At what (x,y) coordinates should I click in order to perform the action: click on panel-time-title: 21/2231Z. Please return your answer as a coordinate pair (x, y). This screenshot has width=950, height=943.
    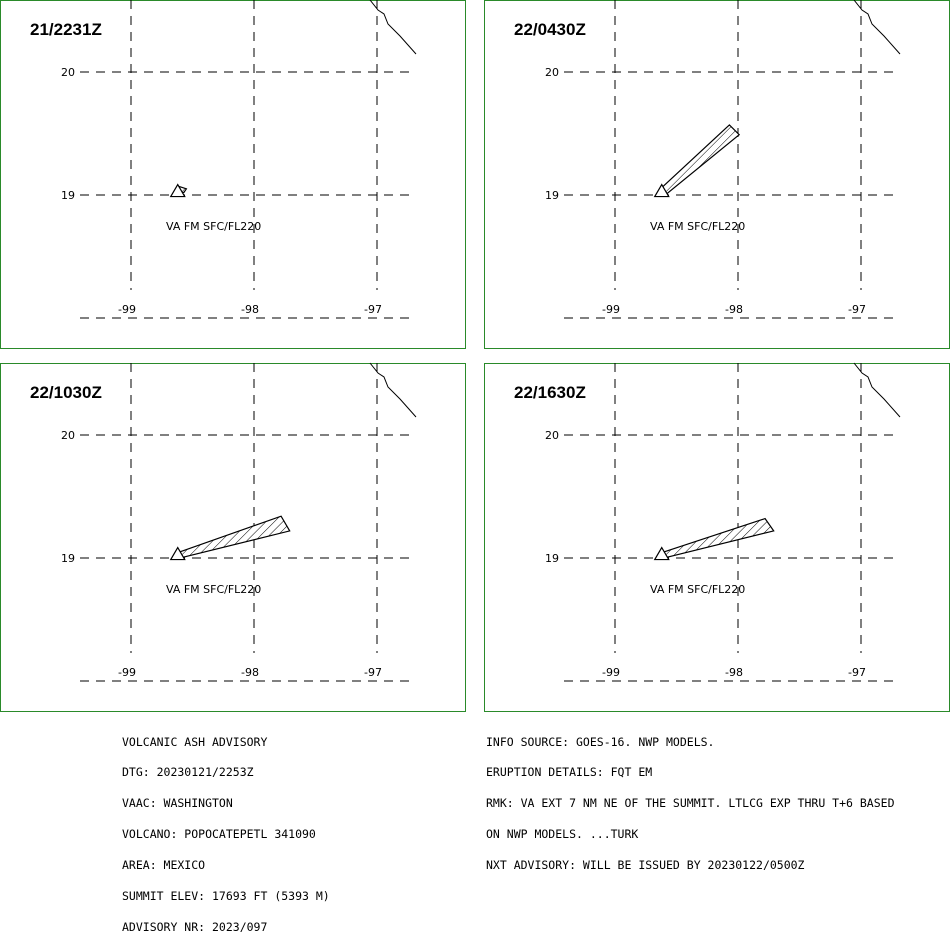
    Looking at the image, I should click on (66, 29).